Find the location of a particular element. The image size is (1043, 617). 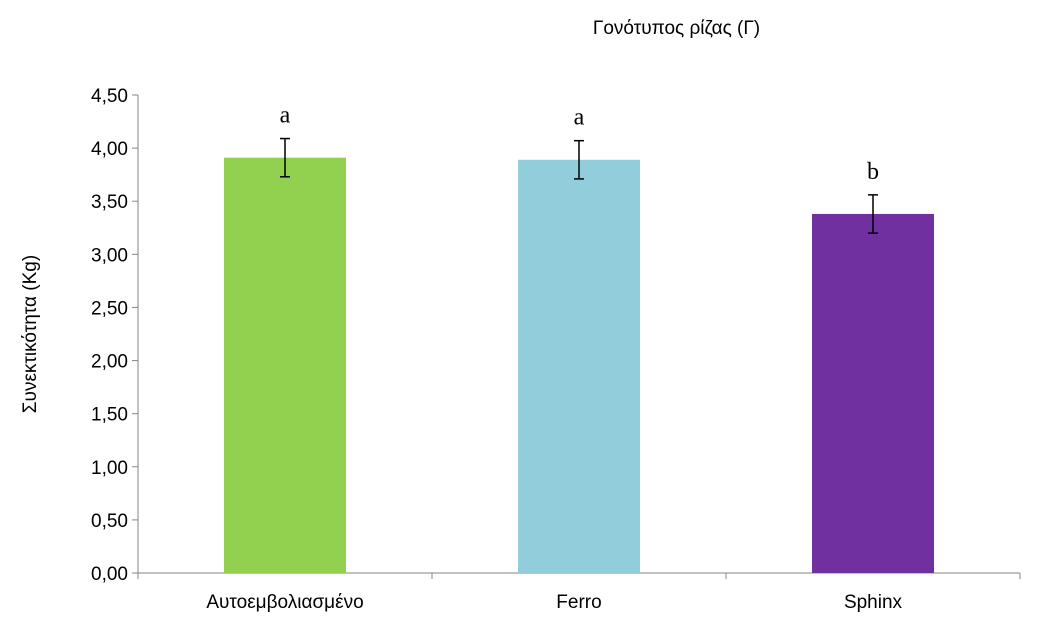

y-tick-label: 4,50 is located at coordinates (109, 96).